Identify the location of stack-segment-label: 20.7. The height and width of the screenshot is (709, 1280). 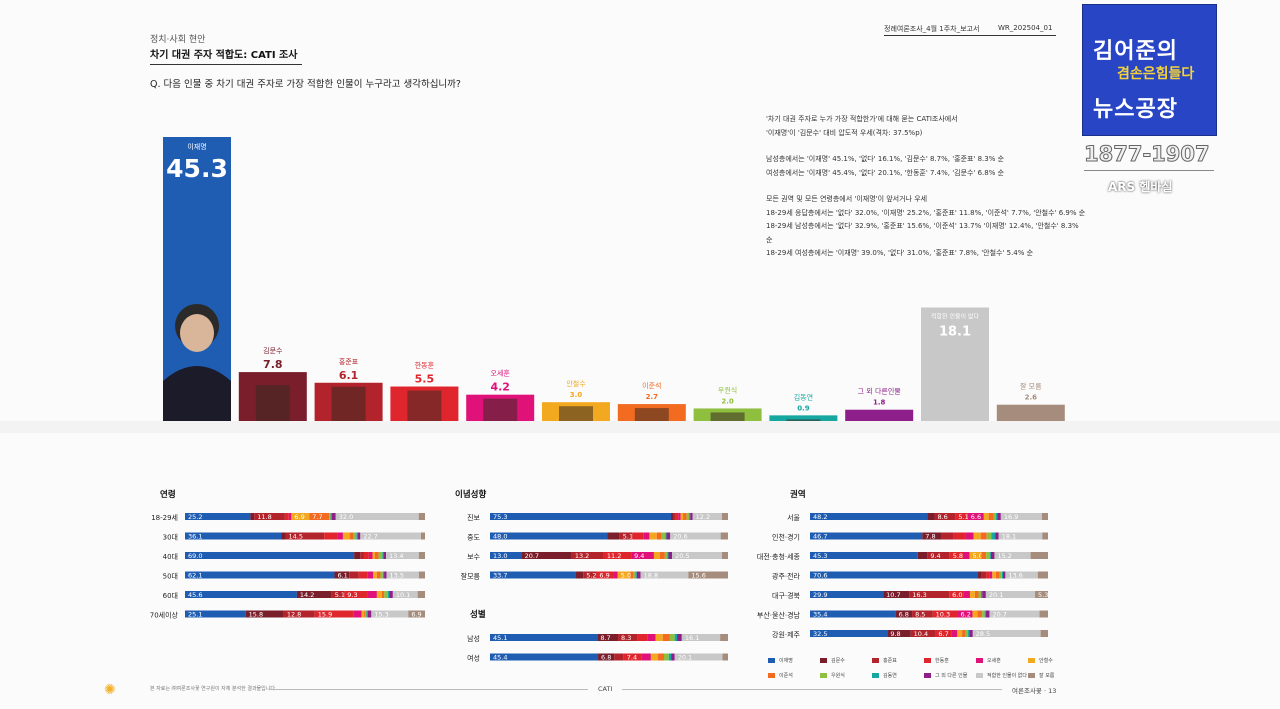
(999, 615).